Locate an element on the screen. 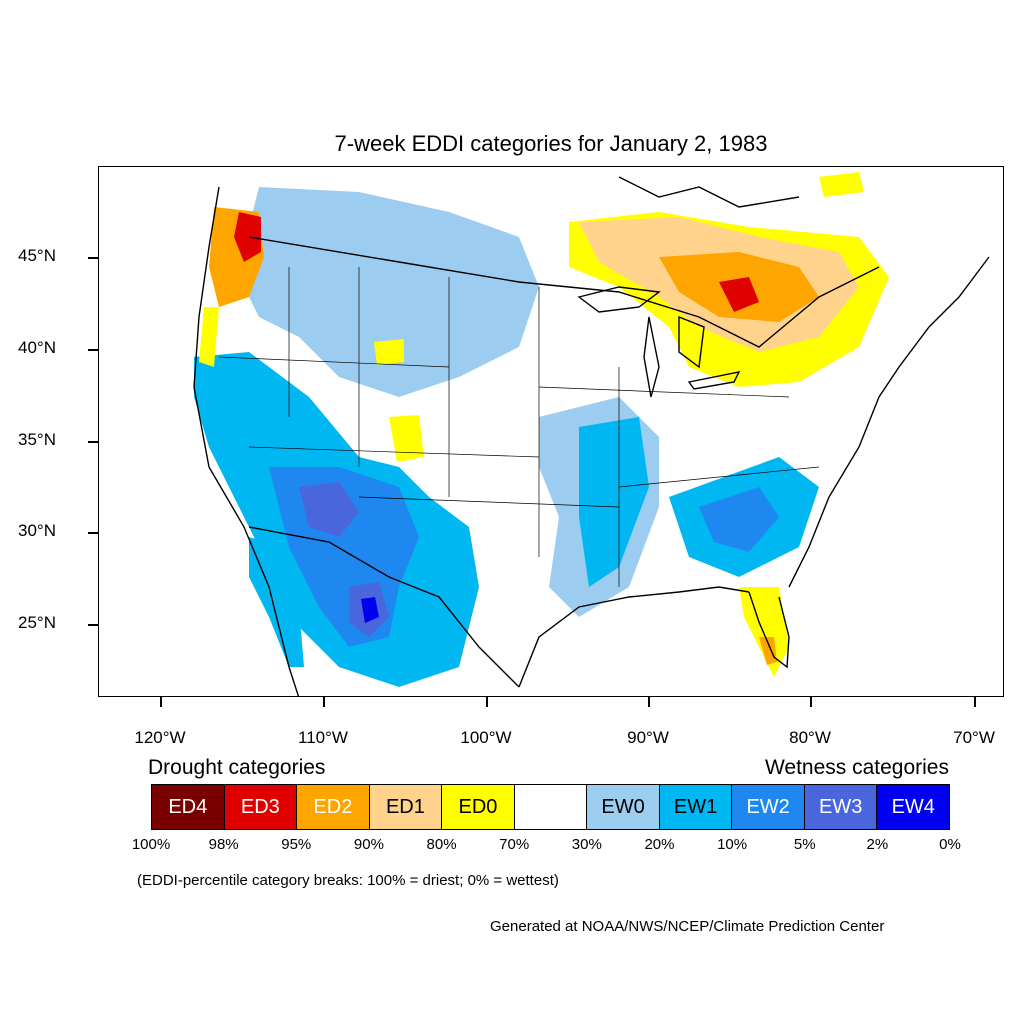  lat-label-40: 40°N is located at coordinates (37, 347).